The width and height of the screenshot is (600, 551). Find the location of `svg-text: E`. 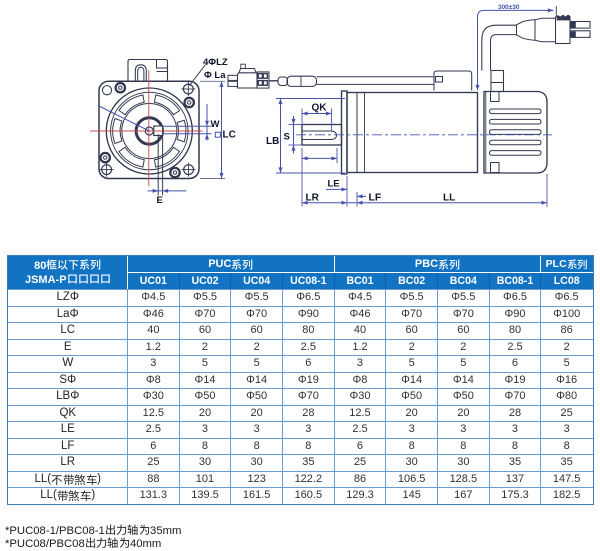

svg-text: E is located at coordinates (160, 200).